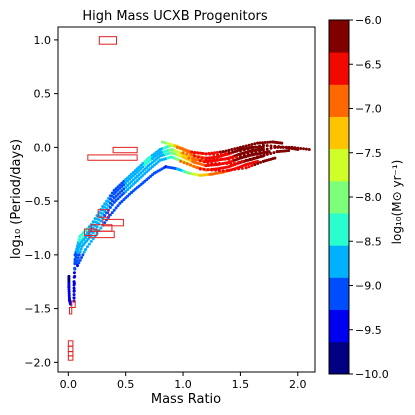  What do you see at coordinates (102, 198) in the screenshot?
I see `boxes-layer` at bounding box center [102, 198].